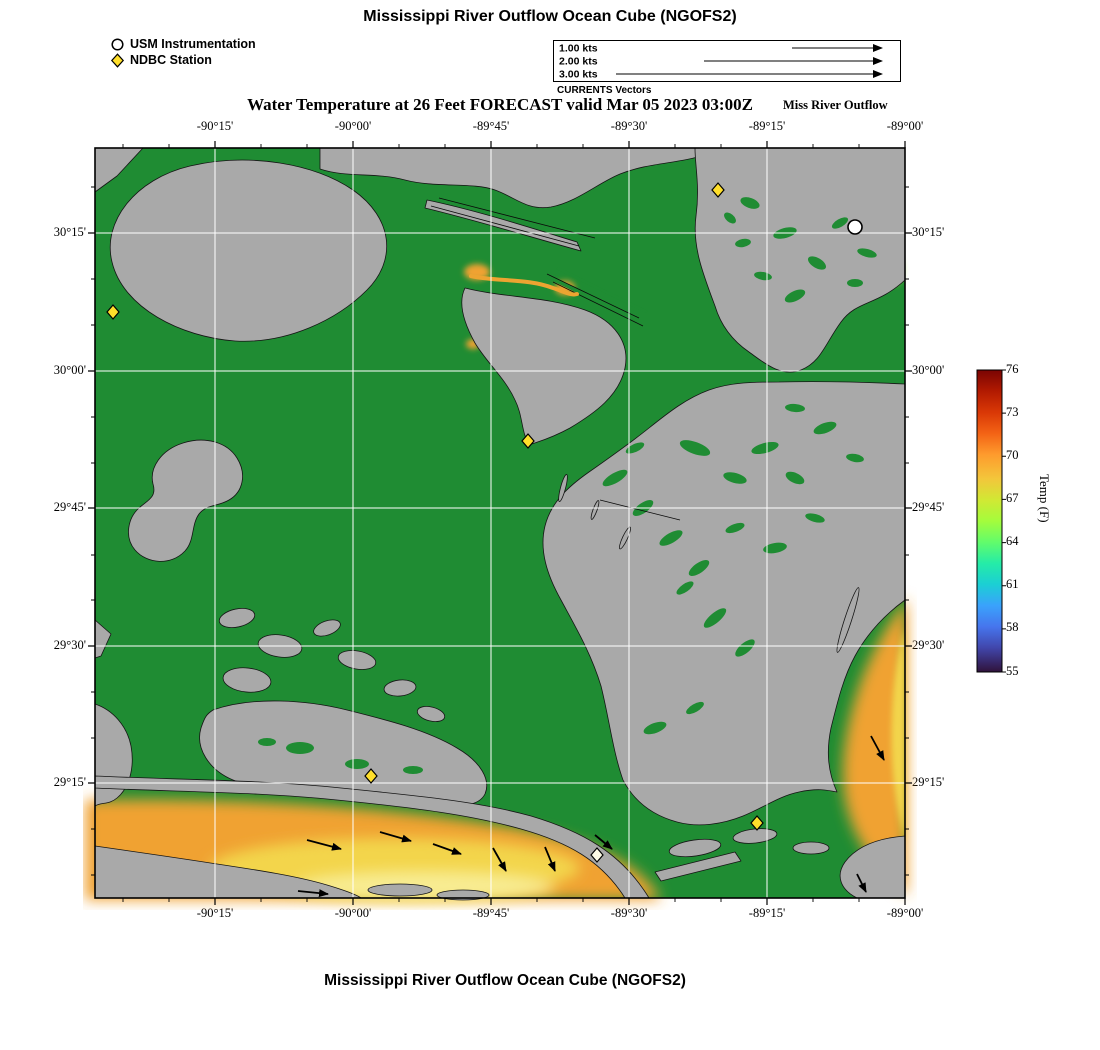 The height and width of the screenshot is (1050, 1100). What do you see at coordinates (1004, 521) in the screenshot?
I see `colorbar-ticks` at bounding box center [1004, 521].